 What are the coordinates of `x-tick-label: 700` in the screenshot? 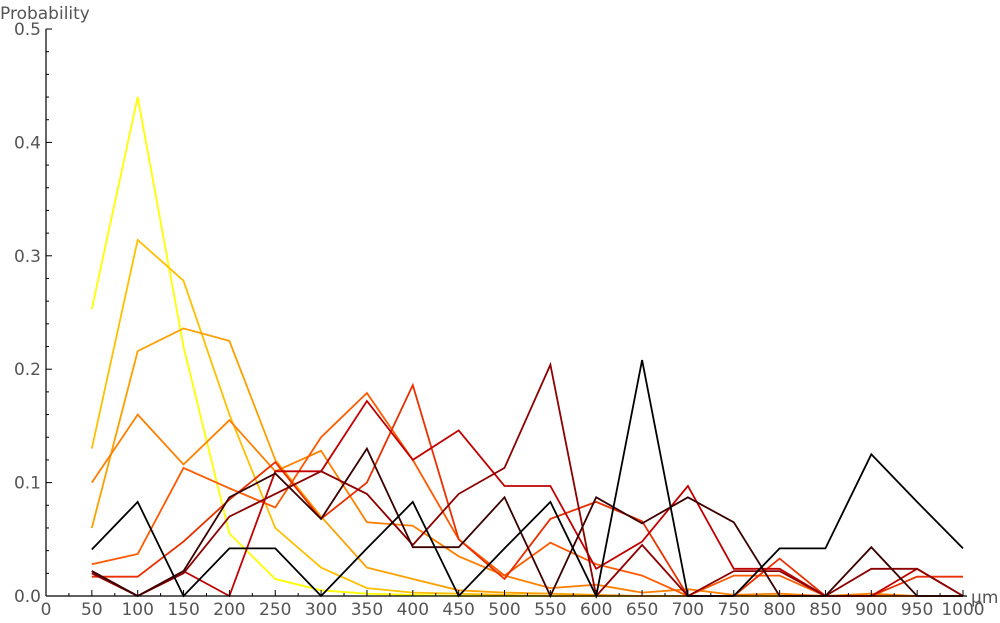 It's located at (688, 610).